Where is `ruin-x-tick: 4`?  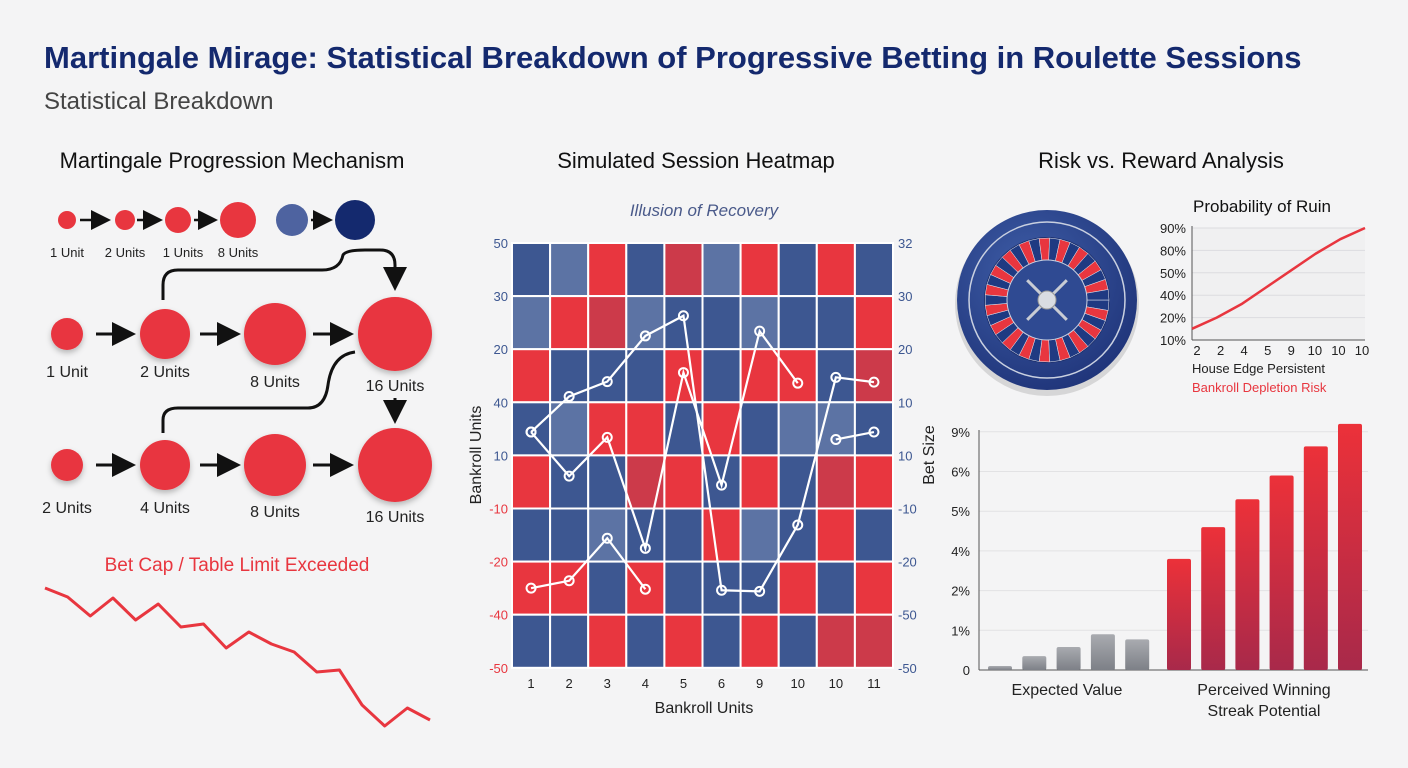
ruin-x-tick: 4 is located at coordinates (1244, 350).